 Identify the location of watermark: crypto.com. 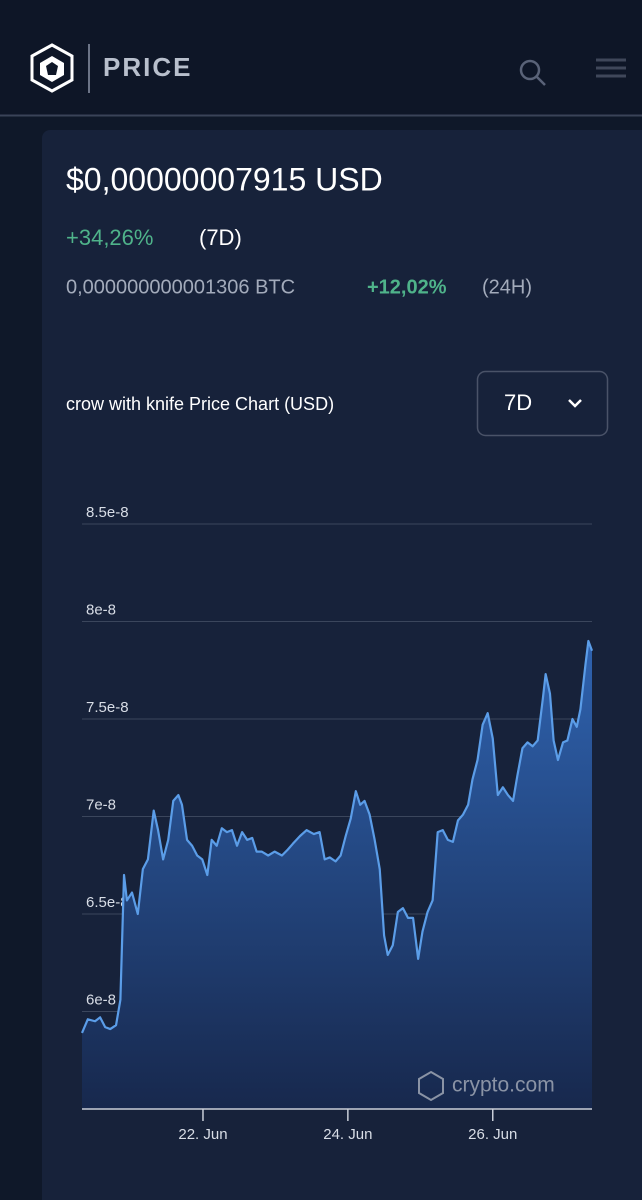
(503, 1085).